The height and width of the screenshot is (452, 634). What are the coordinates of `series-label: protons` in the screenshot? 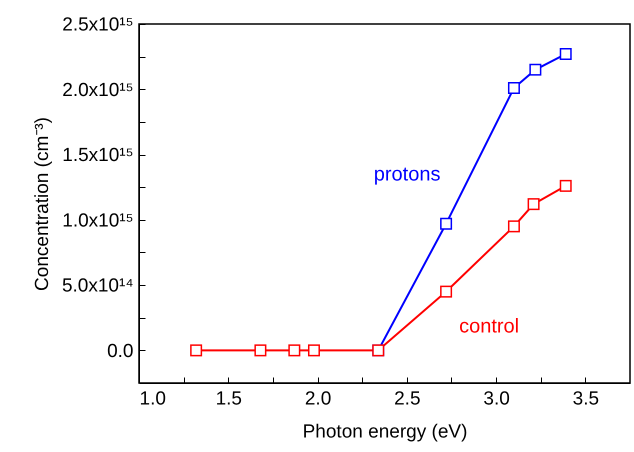 It's located at (407, 175).